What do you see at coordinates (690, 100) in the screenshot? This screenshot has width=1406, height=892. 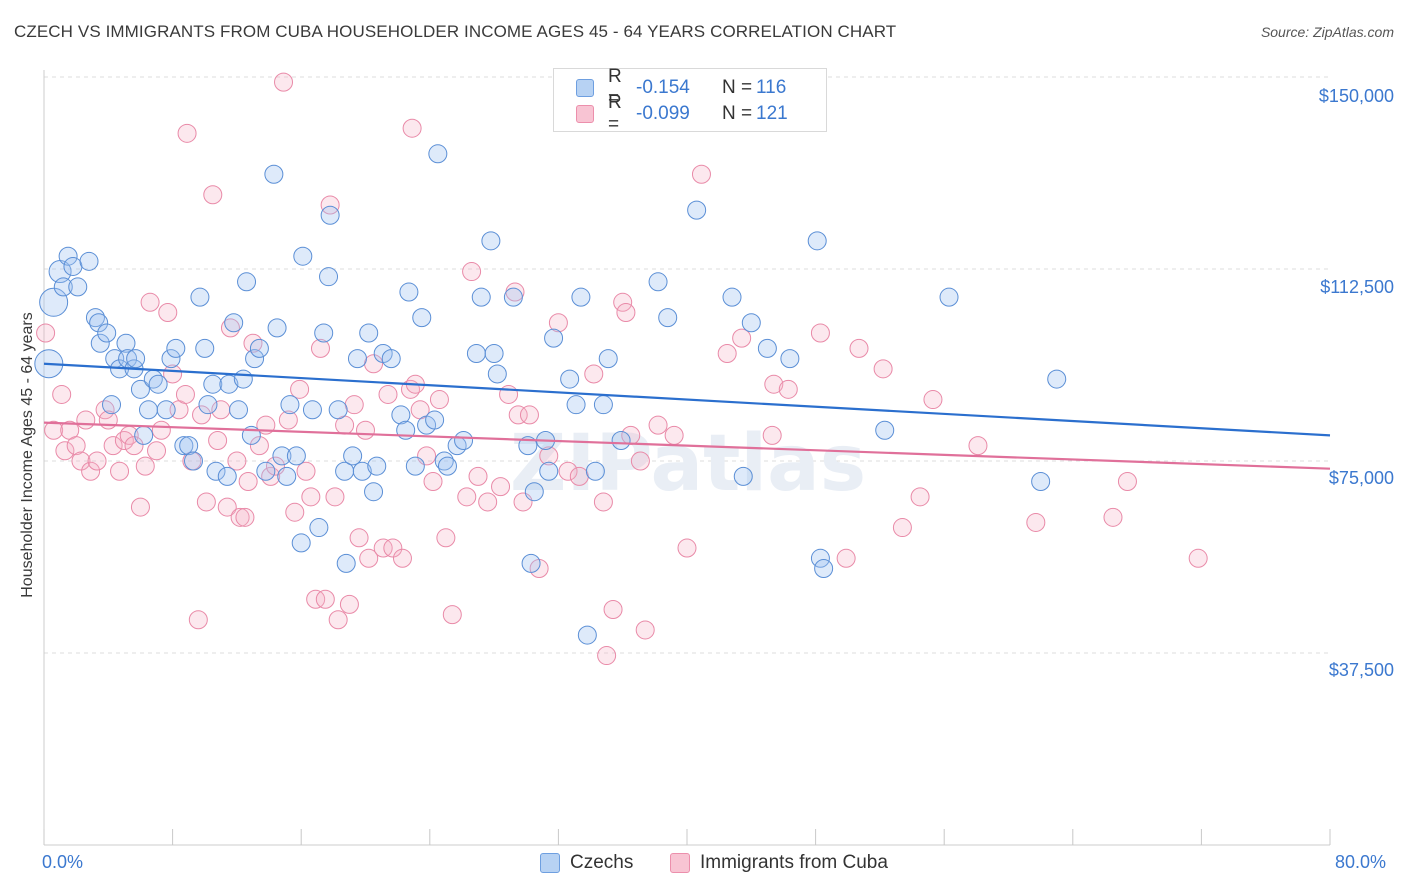 I see `correlation-legend: R = -0.154 N = 116 R = -0.099 N = 121` at bounding box center [690, 100].